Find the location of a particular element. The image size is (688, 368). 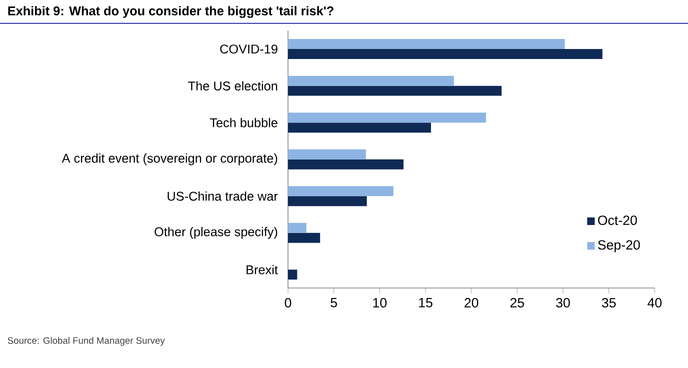

source-note: Source: Global Fund Manager Survey is located at coordinates (86, 341).